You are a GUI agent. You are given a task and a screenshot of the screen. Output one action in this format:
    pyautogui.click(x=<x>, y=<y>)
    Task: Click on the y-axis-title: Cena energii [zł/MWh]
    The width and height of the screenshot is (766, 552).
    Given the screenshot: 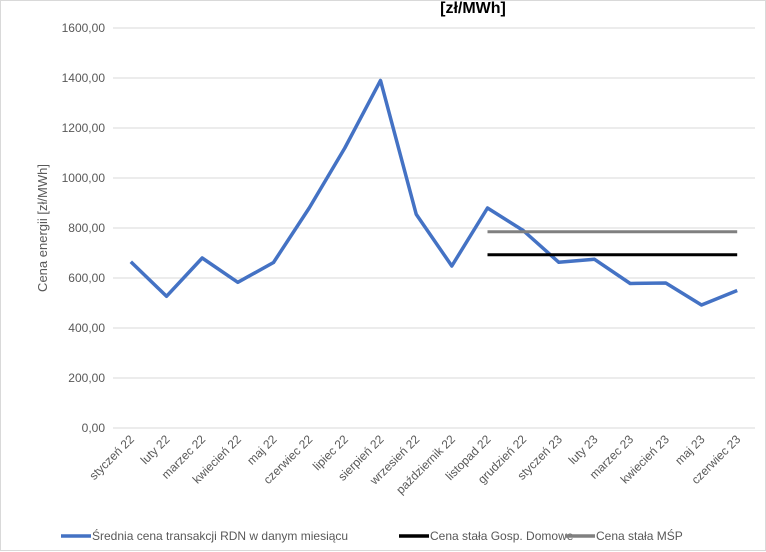 What is the action you would take?
    pyautogui.click(x=42, y=228)
    